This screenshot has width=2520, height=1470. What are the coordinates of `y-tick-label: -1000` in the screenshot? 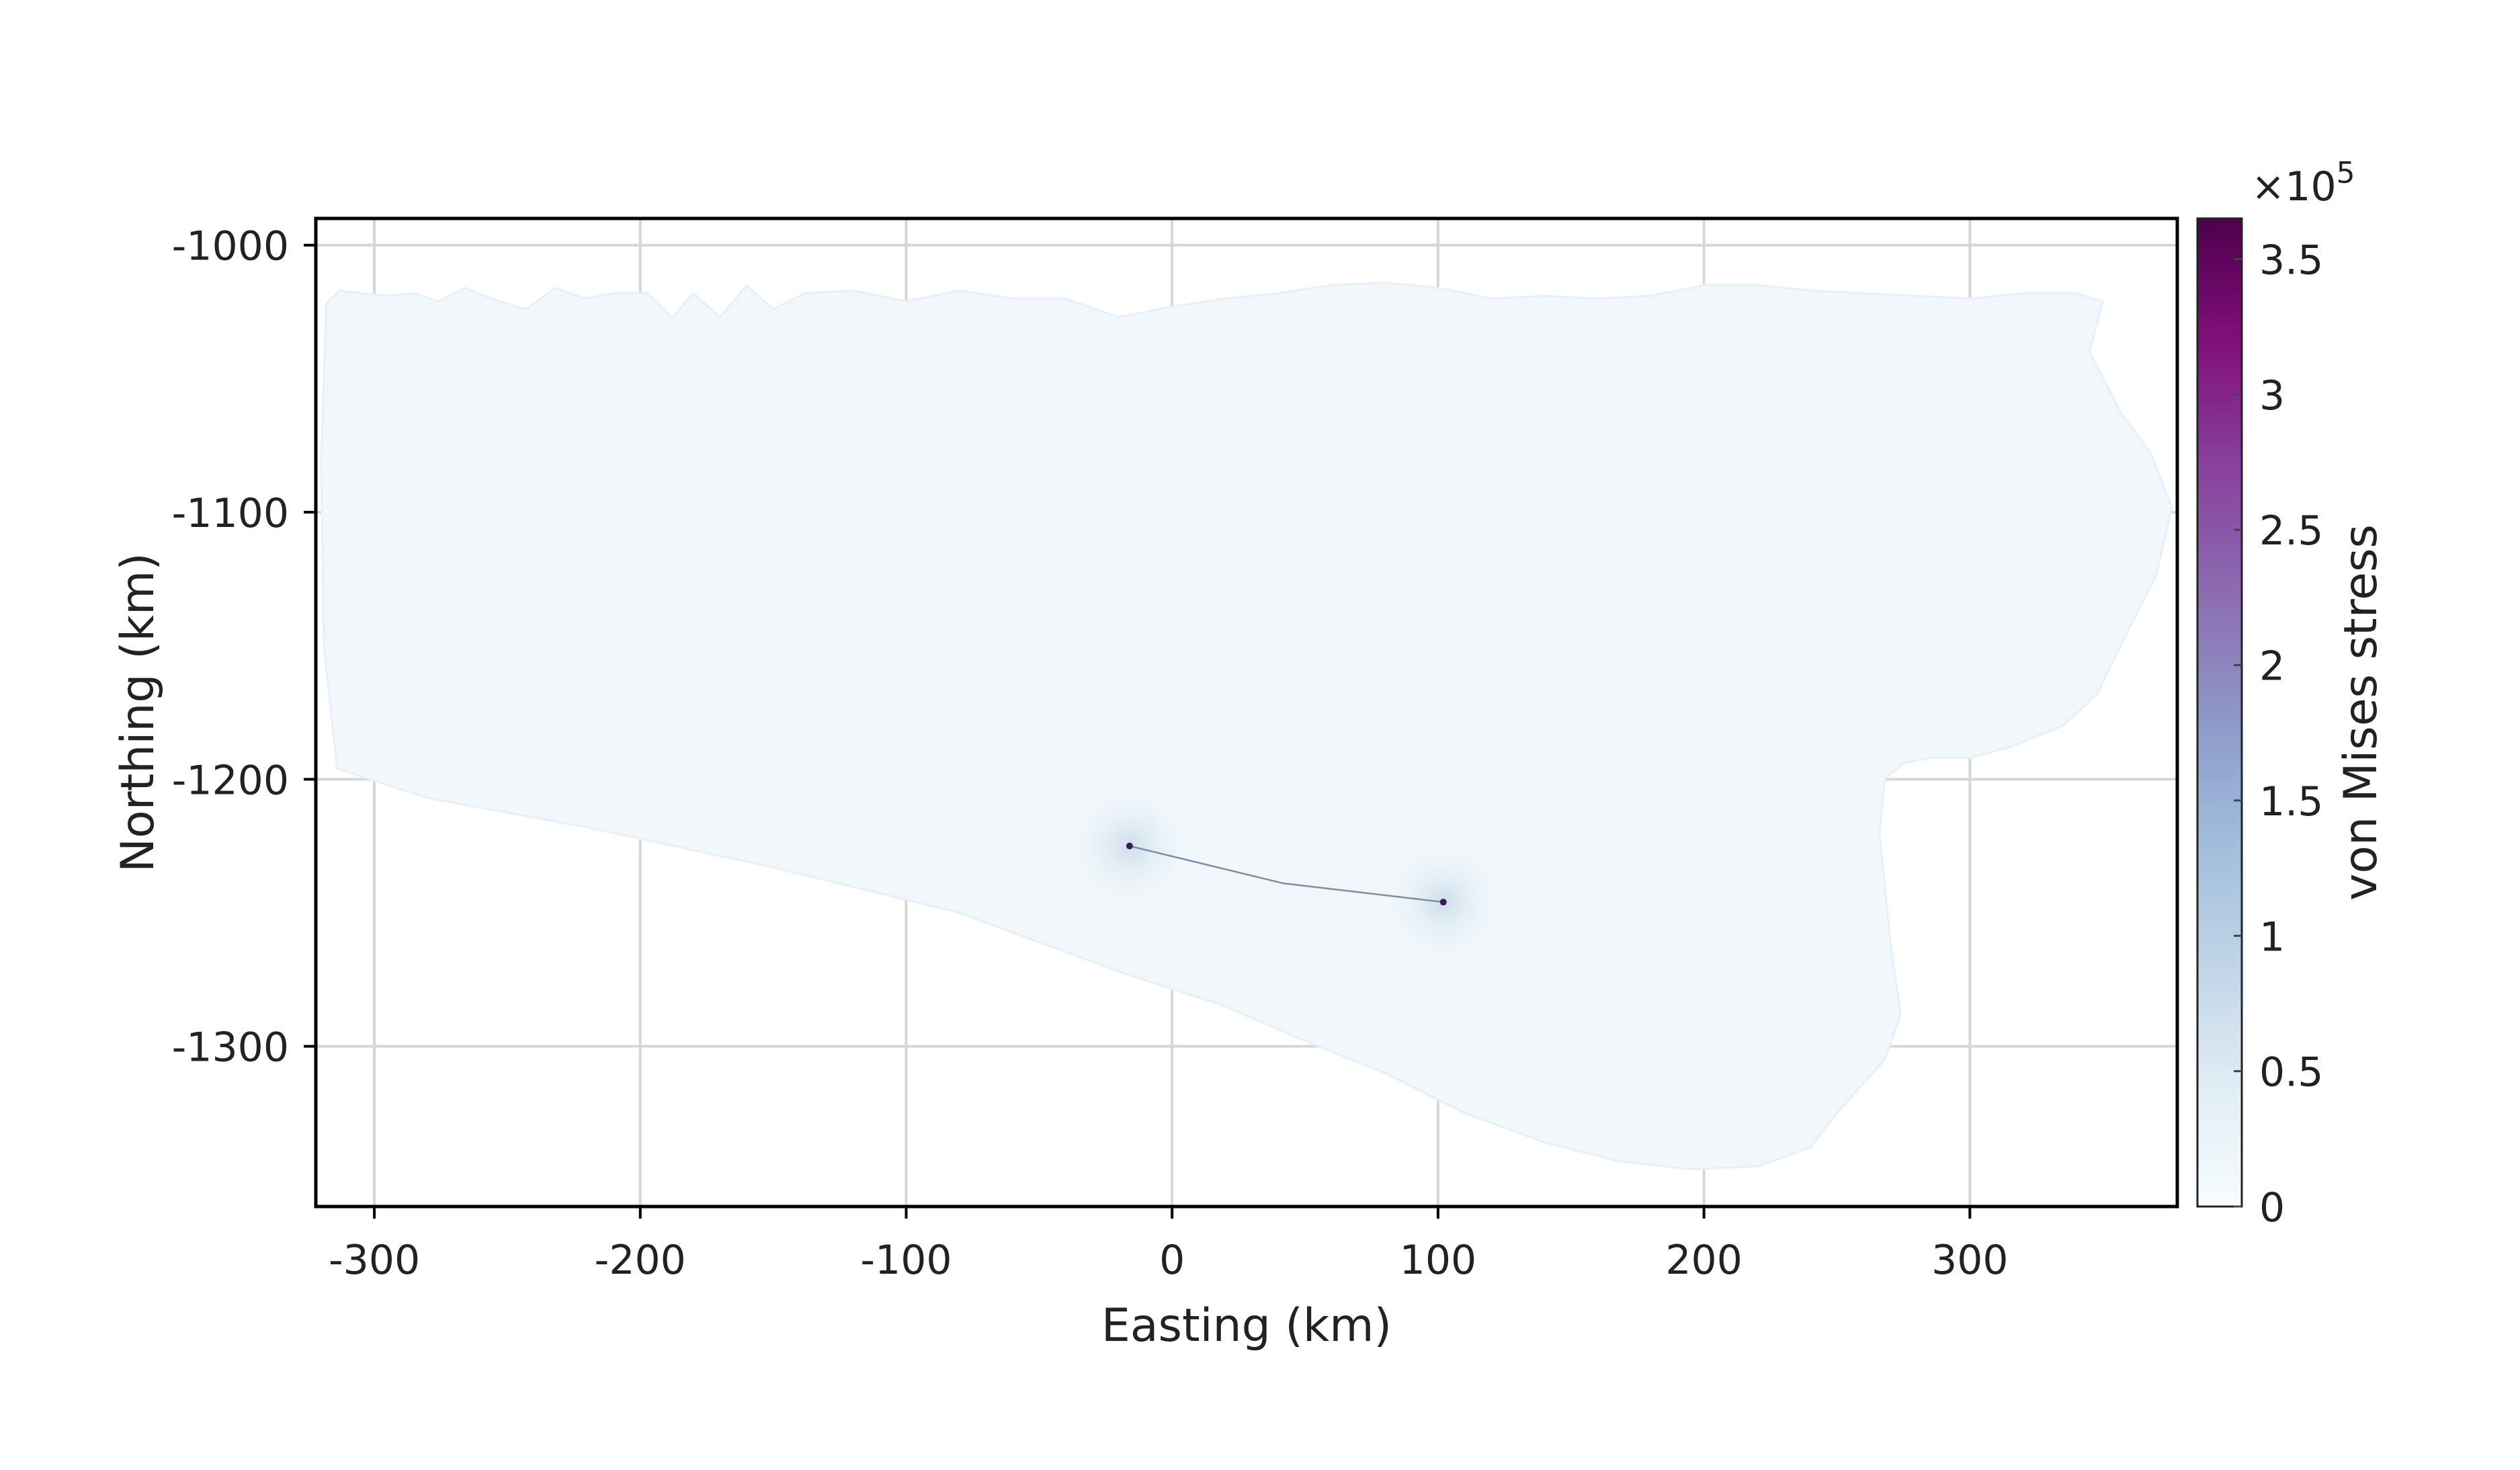 It's located at (231, 247).